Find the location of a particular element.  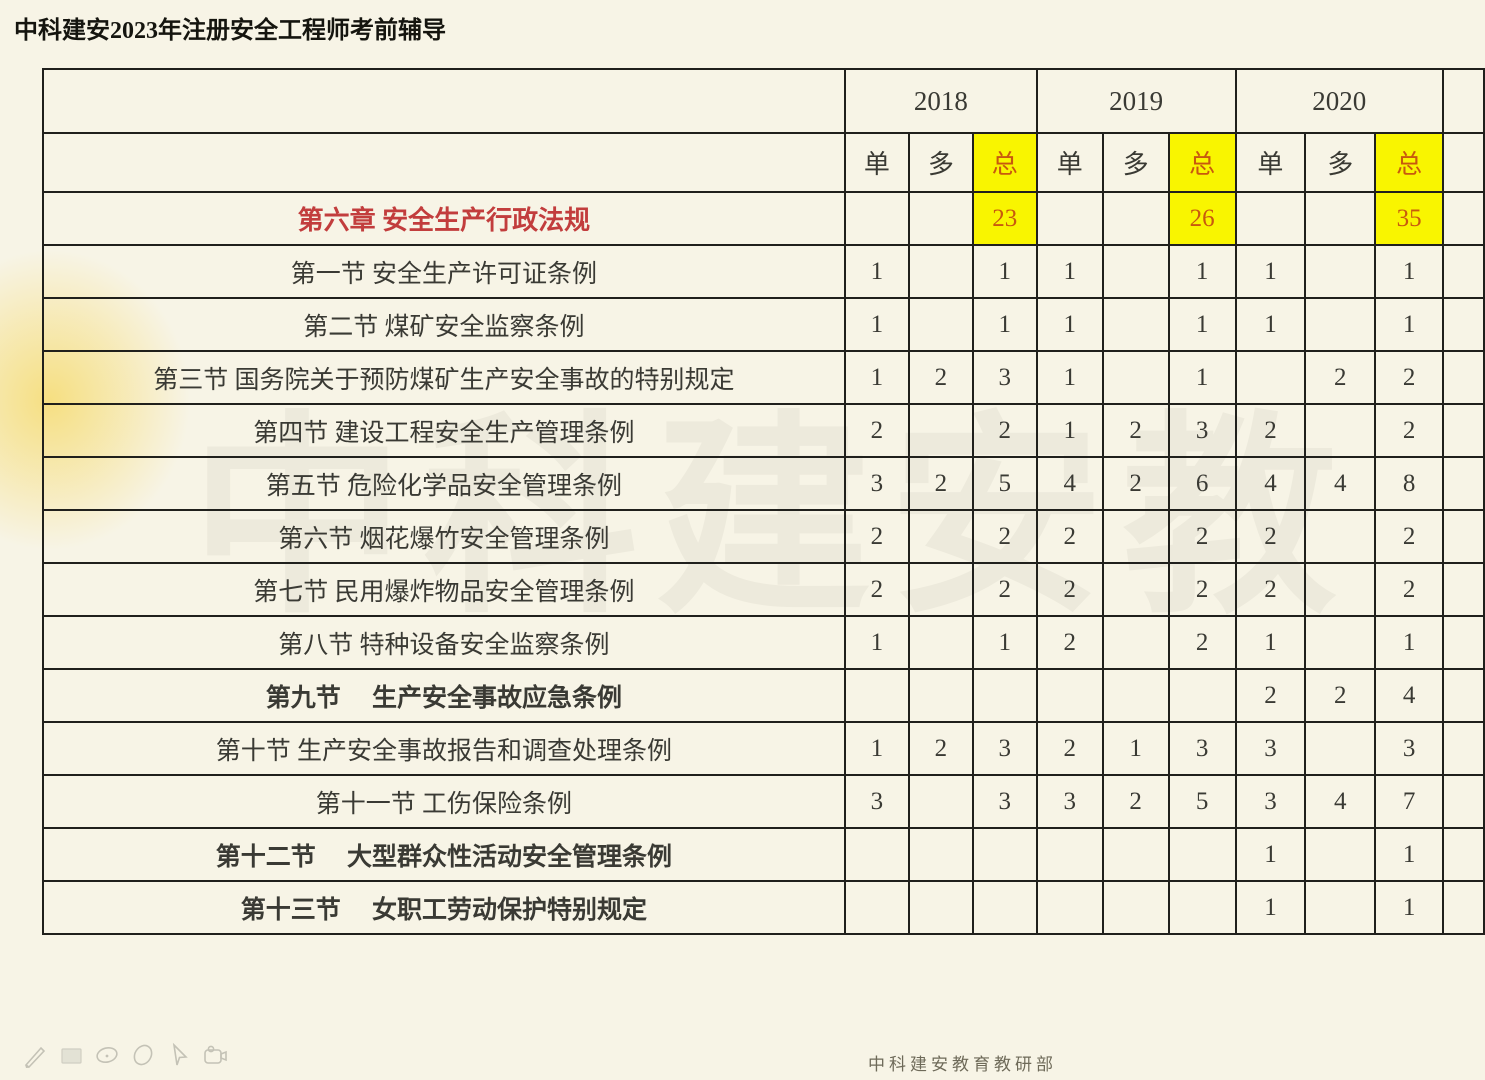

table-row: 第十二节 大型群众性活动安全管理条例 1 1 is located at coordinates (763, 854).